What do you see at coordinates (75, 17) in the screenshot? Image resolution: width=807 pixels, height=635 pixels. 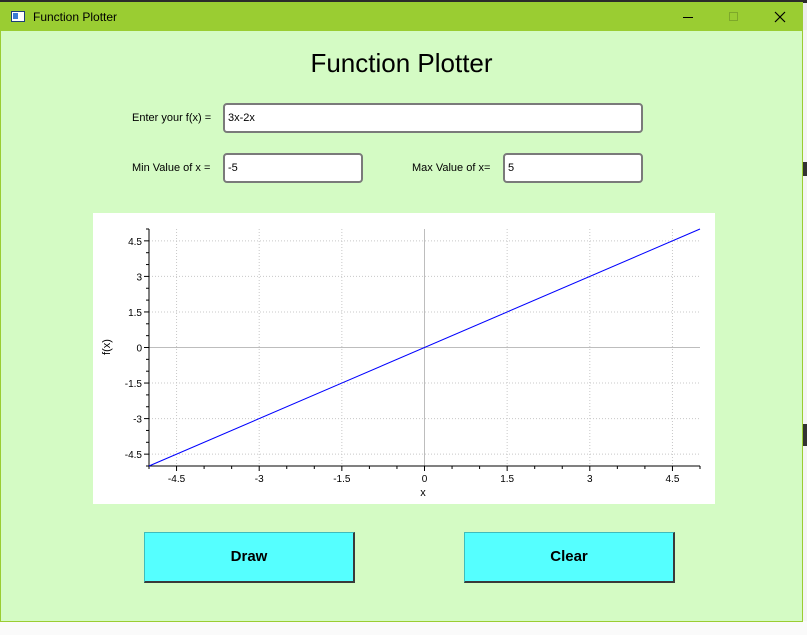 I see `window-title: Function Plotter` at bounding box center [75, 17].